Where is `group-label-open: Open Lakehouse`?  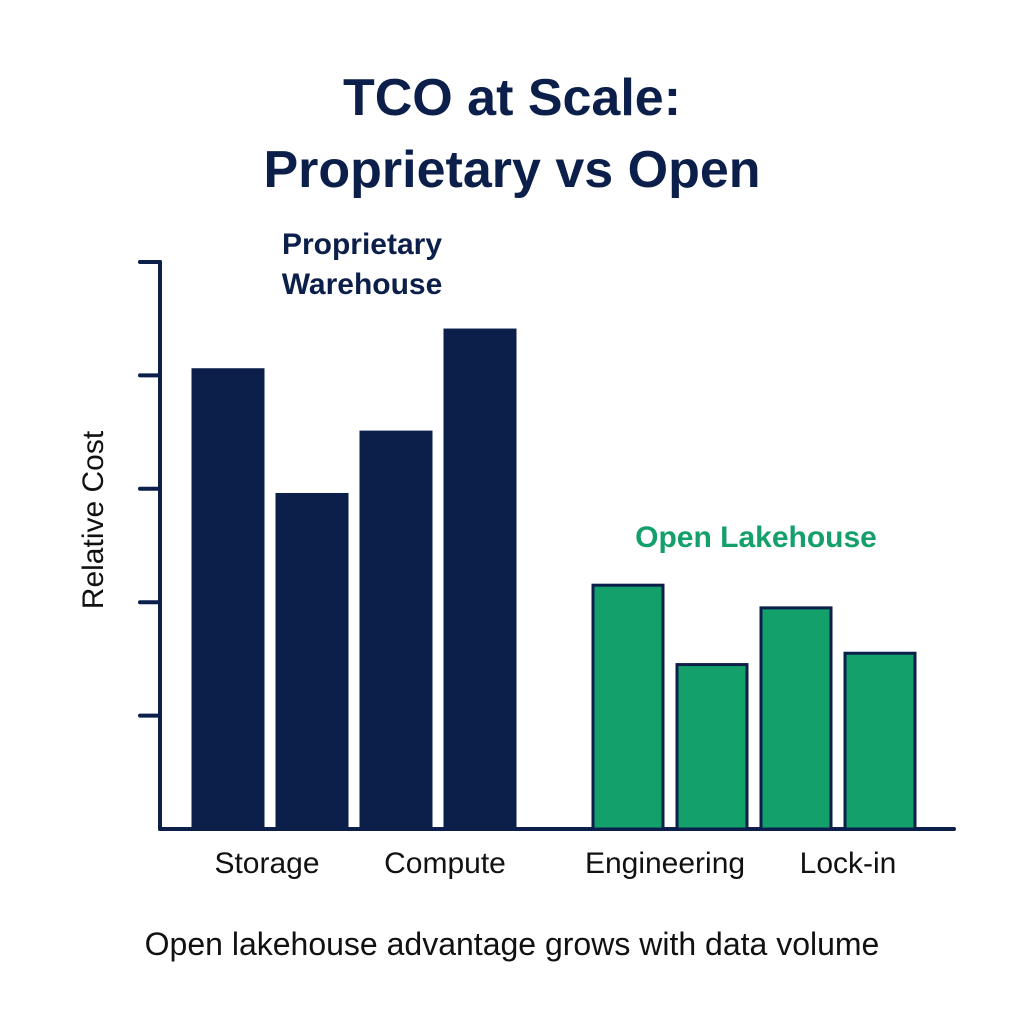
group-label-open: Open Lakehouse is located at coordinates (756, 537).